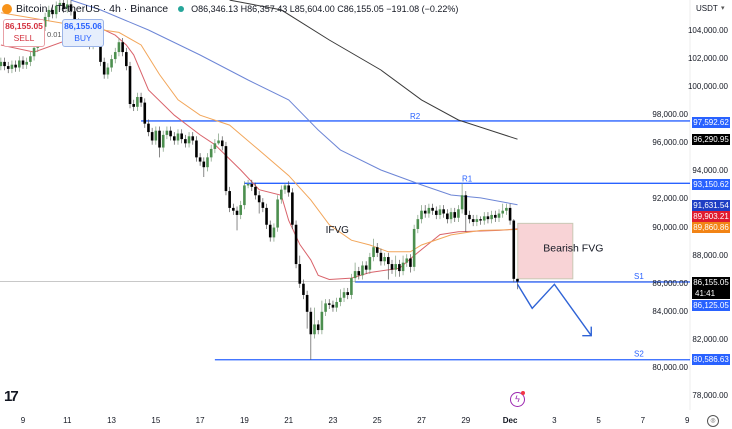  I want to click on time-tick-label: 15, so click(156, 420).